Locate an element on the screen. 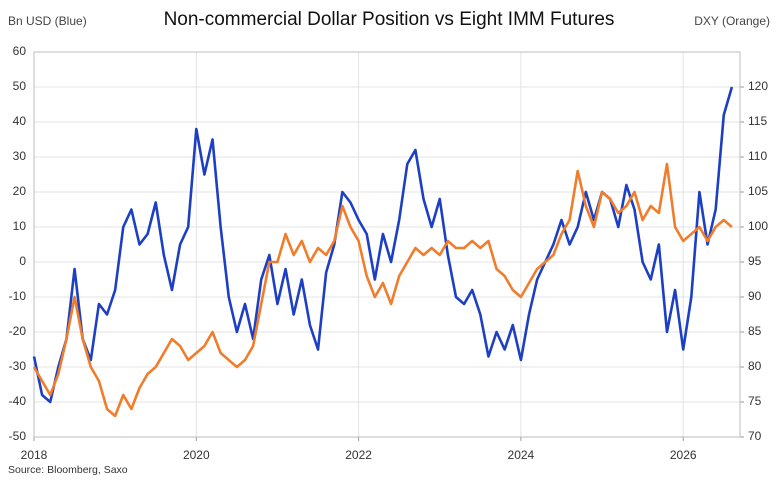 The width and height of the screenshot is (778, 485). y2-tick-label: 95 is located at coordinates (755, 261).